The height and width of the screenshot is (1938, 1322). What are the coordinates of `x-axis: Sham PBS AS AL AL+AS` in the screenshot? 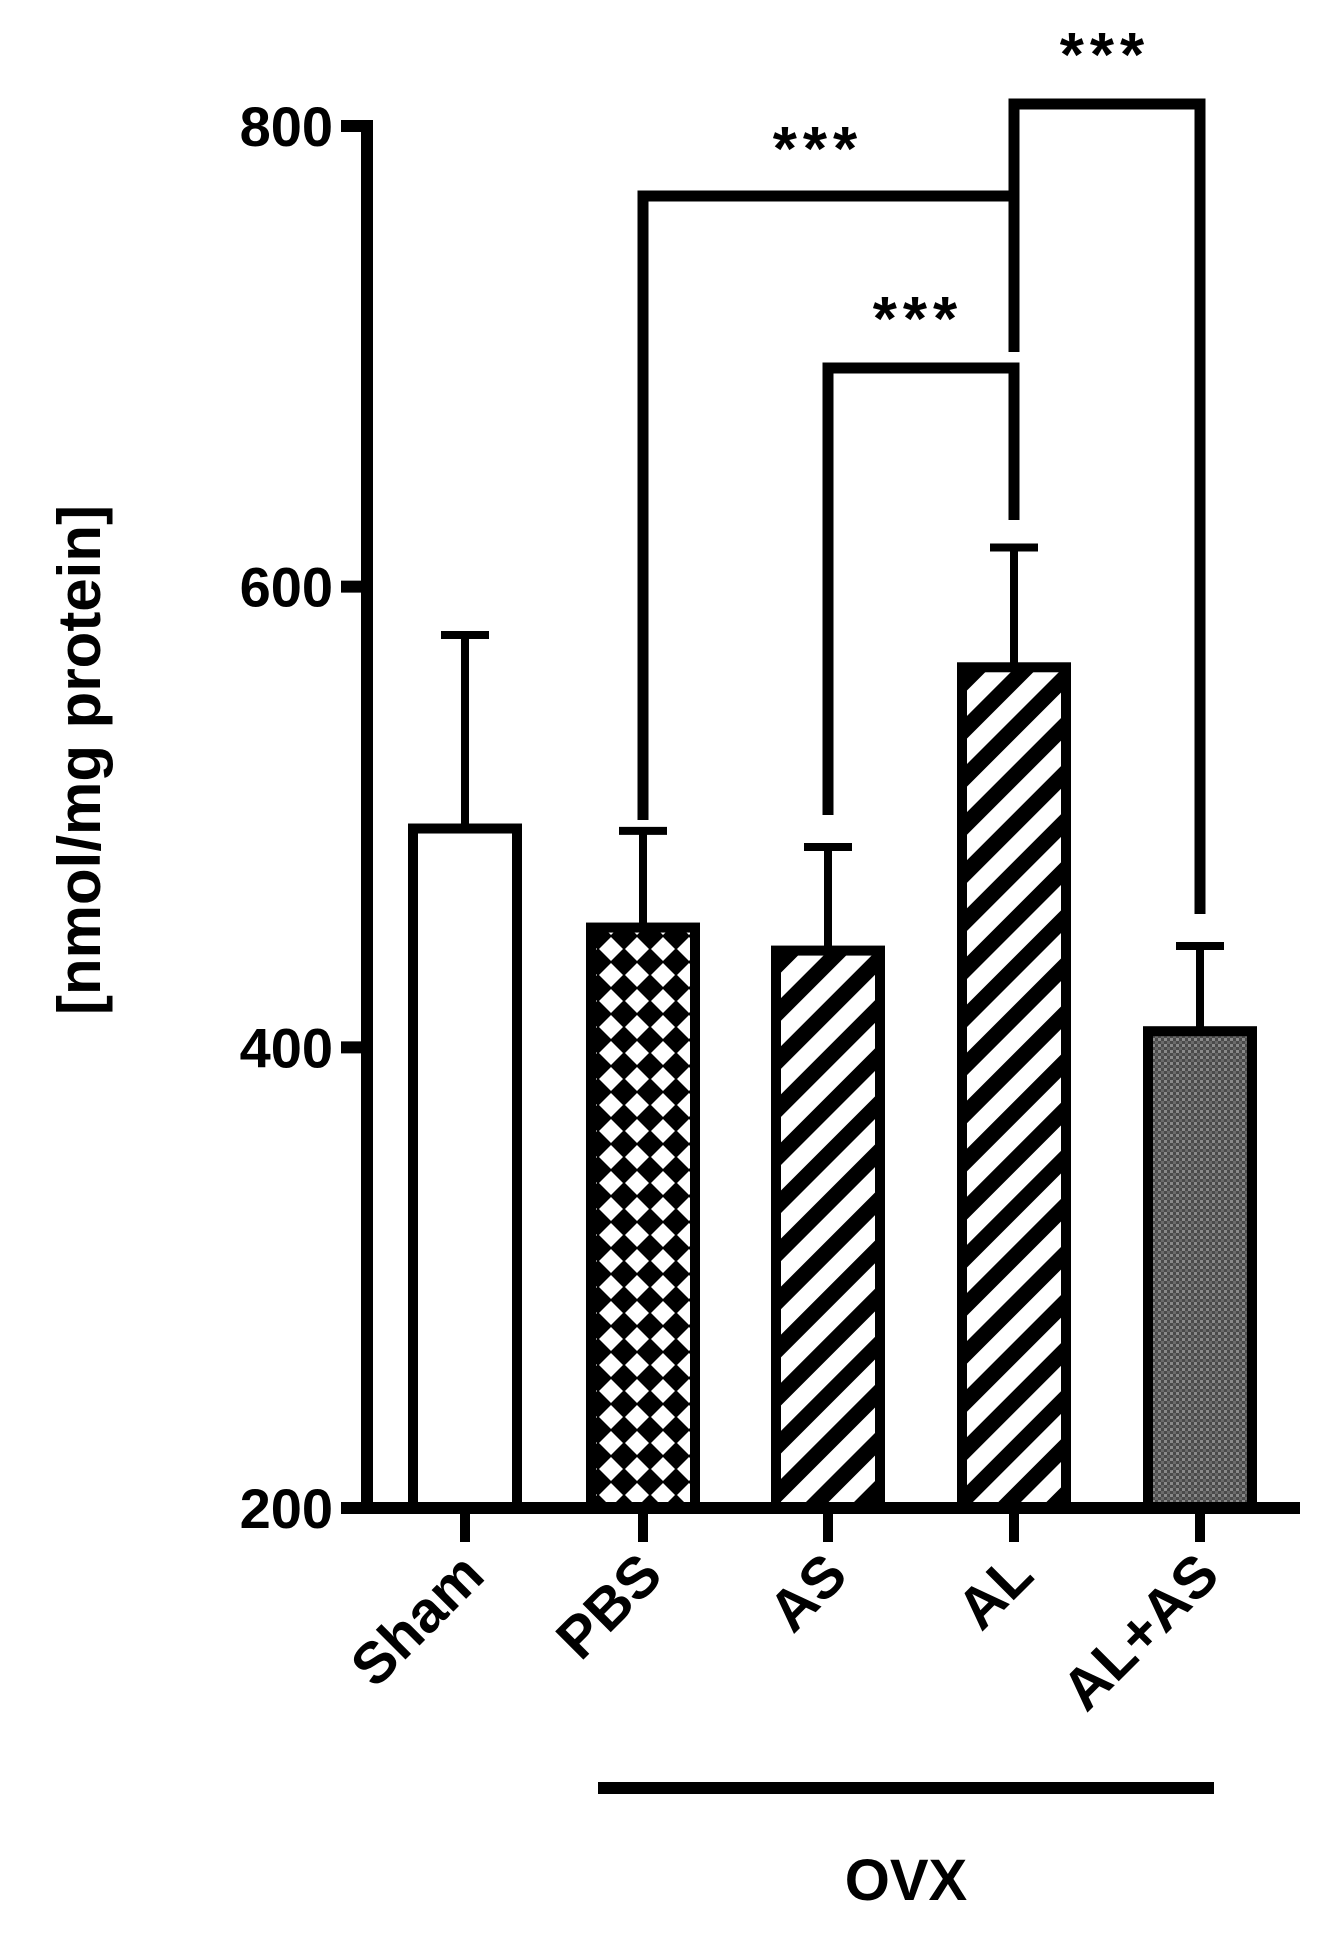 It's located at (819, 1612).